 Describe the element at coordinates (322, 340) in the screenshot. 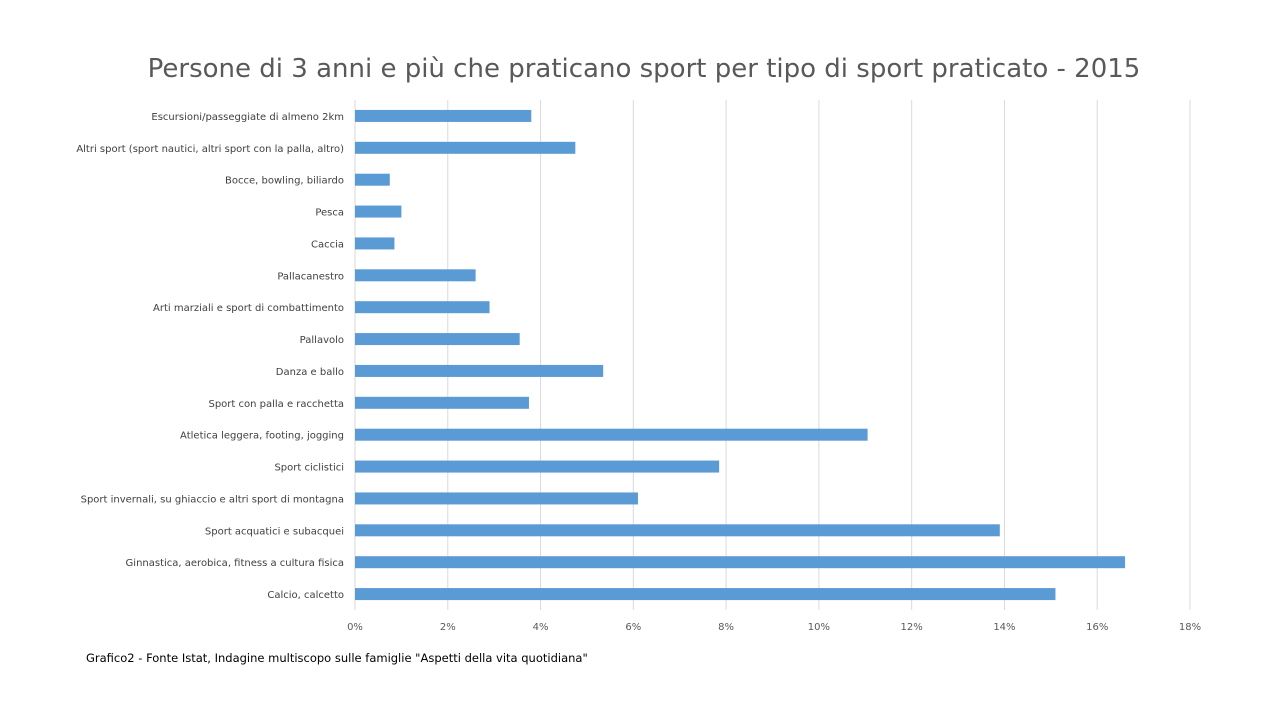

I see `category-label: Pallavolo` at that location.